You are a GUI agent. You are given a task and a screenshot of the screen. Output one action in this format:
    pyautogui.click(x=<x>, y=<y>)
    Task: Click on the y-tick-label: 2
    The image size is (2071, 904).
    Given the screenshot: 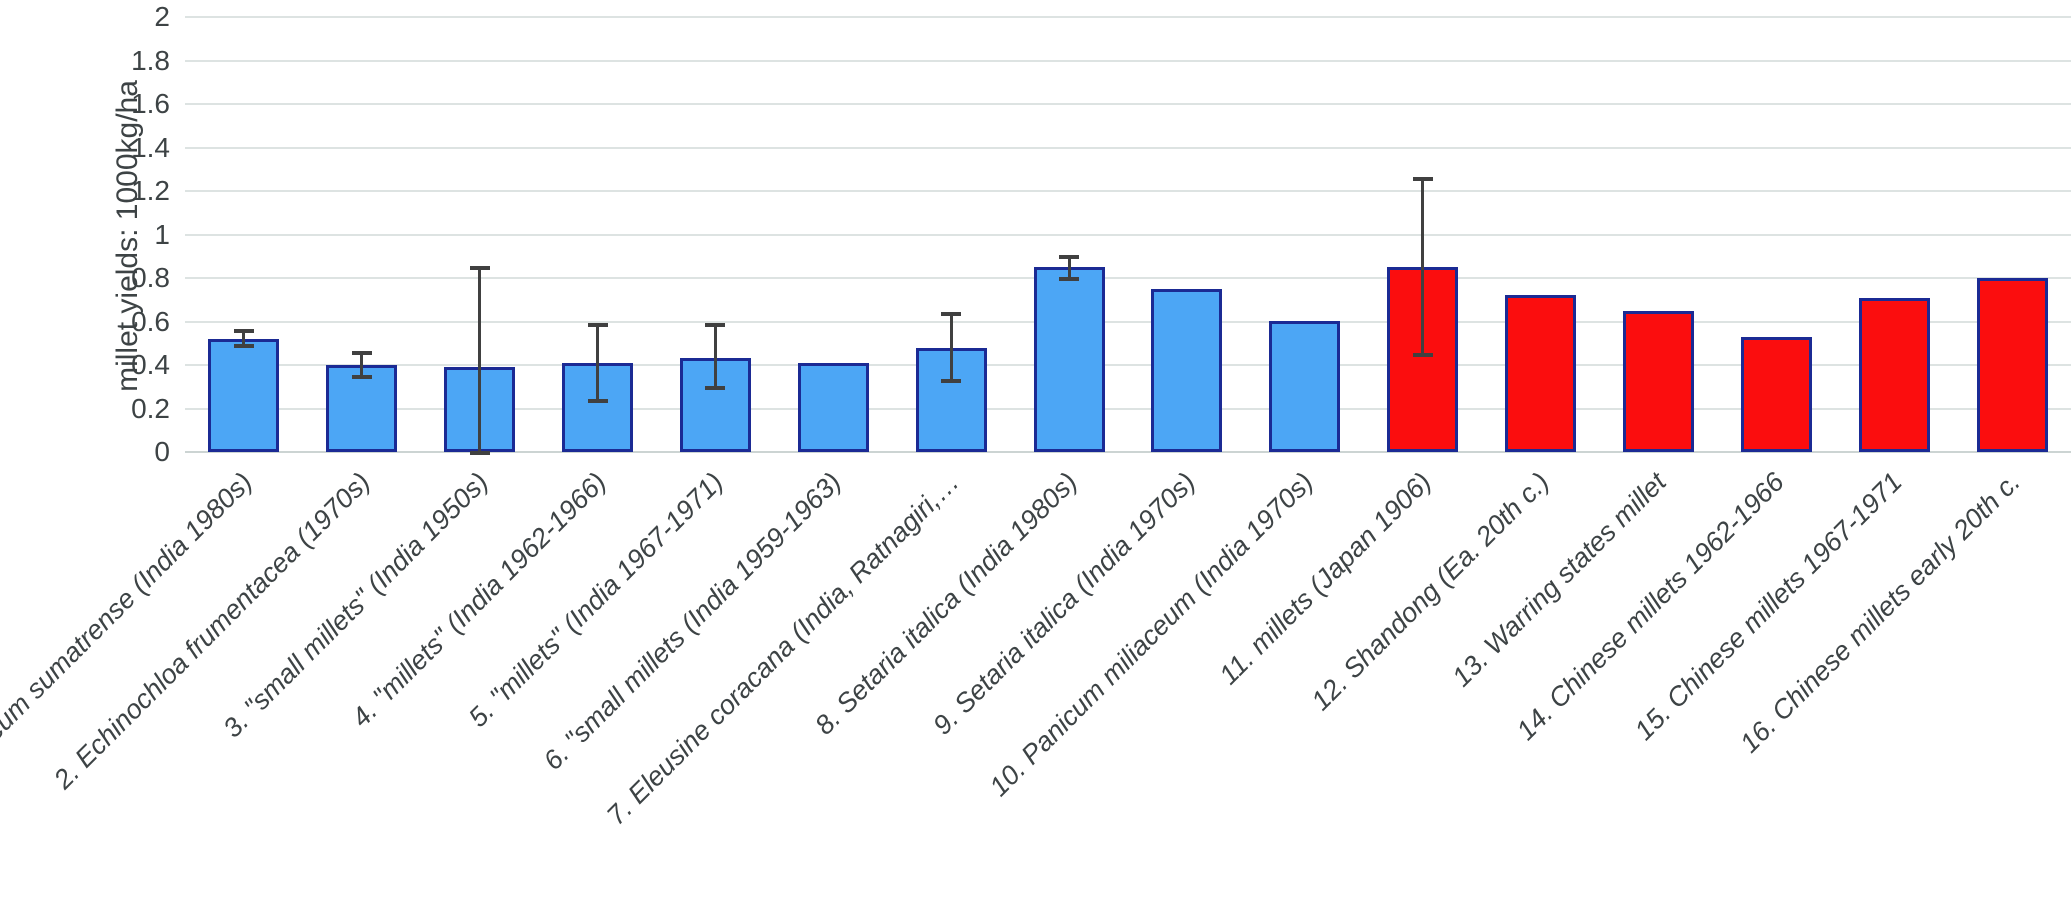 What is the action you would take?
    pyautogui.click(x=162, y=16)
    